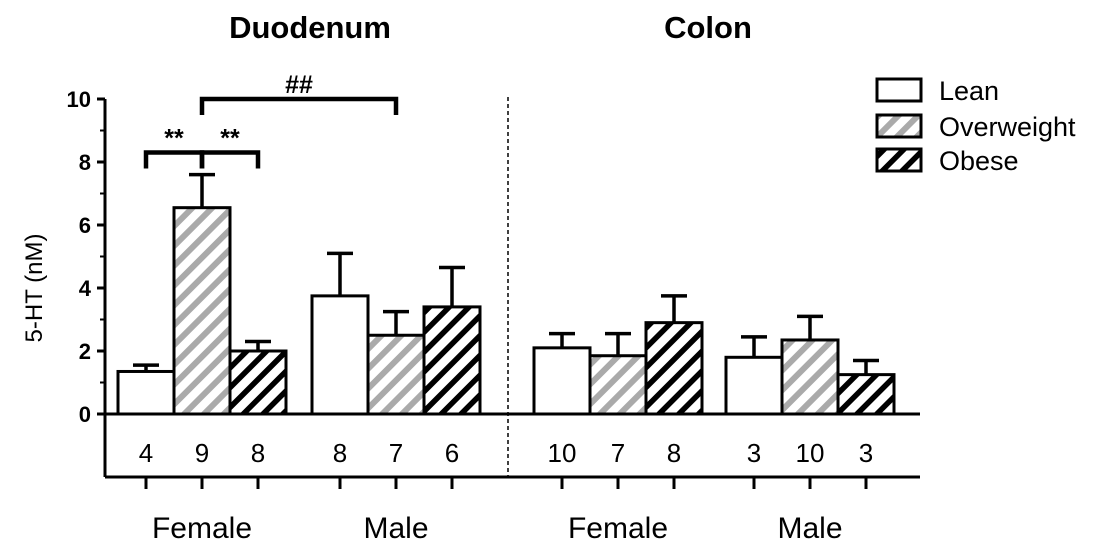  Describe the element at coordinates (79, 257) in the screenshot. I see `y-tick-labels: 0 2 4 6 8 10` at that location.